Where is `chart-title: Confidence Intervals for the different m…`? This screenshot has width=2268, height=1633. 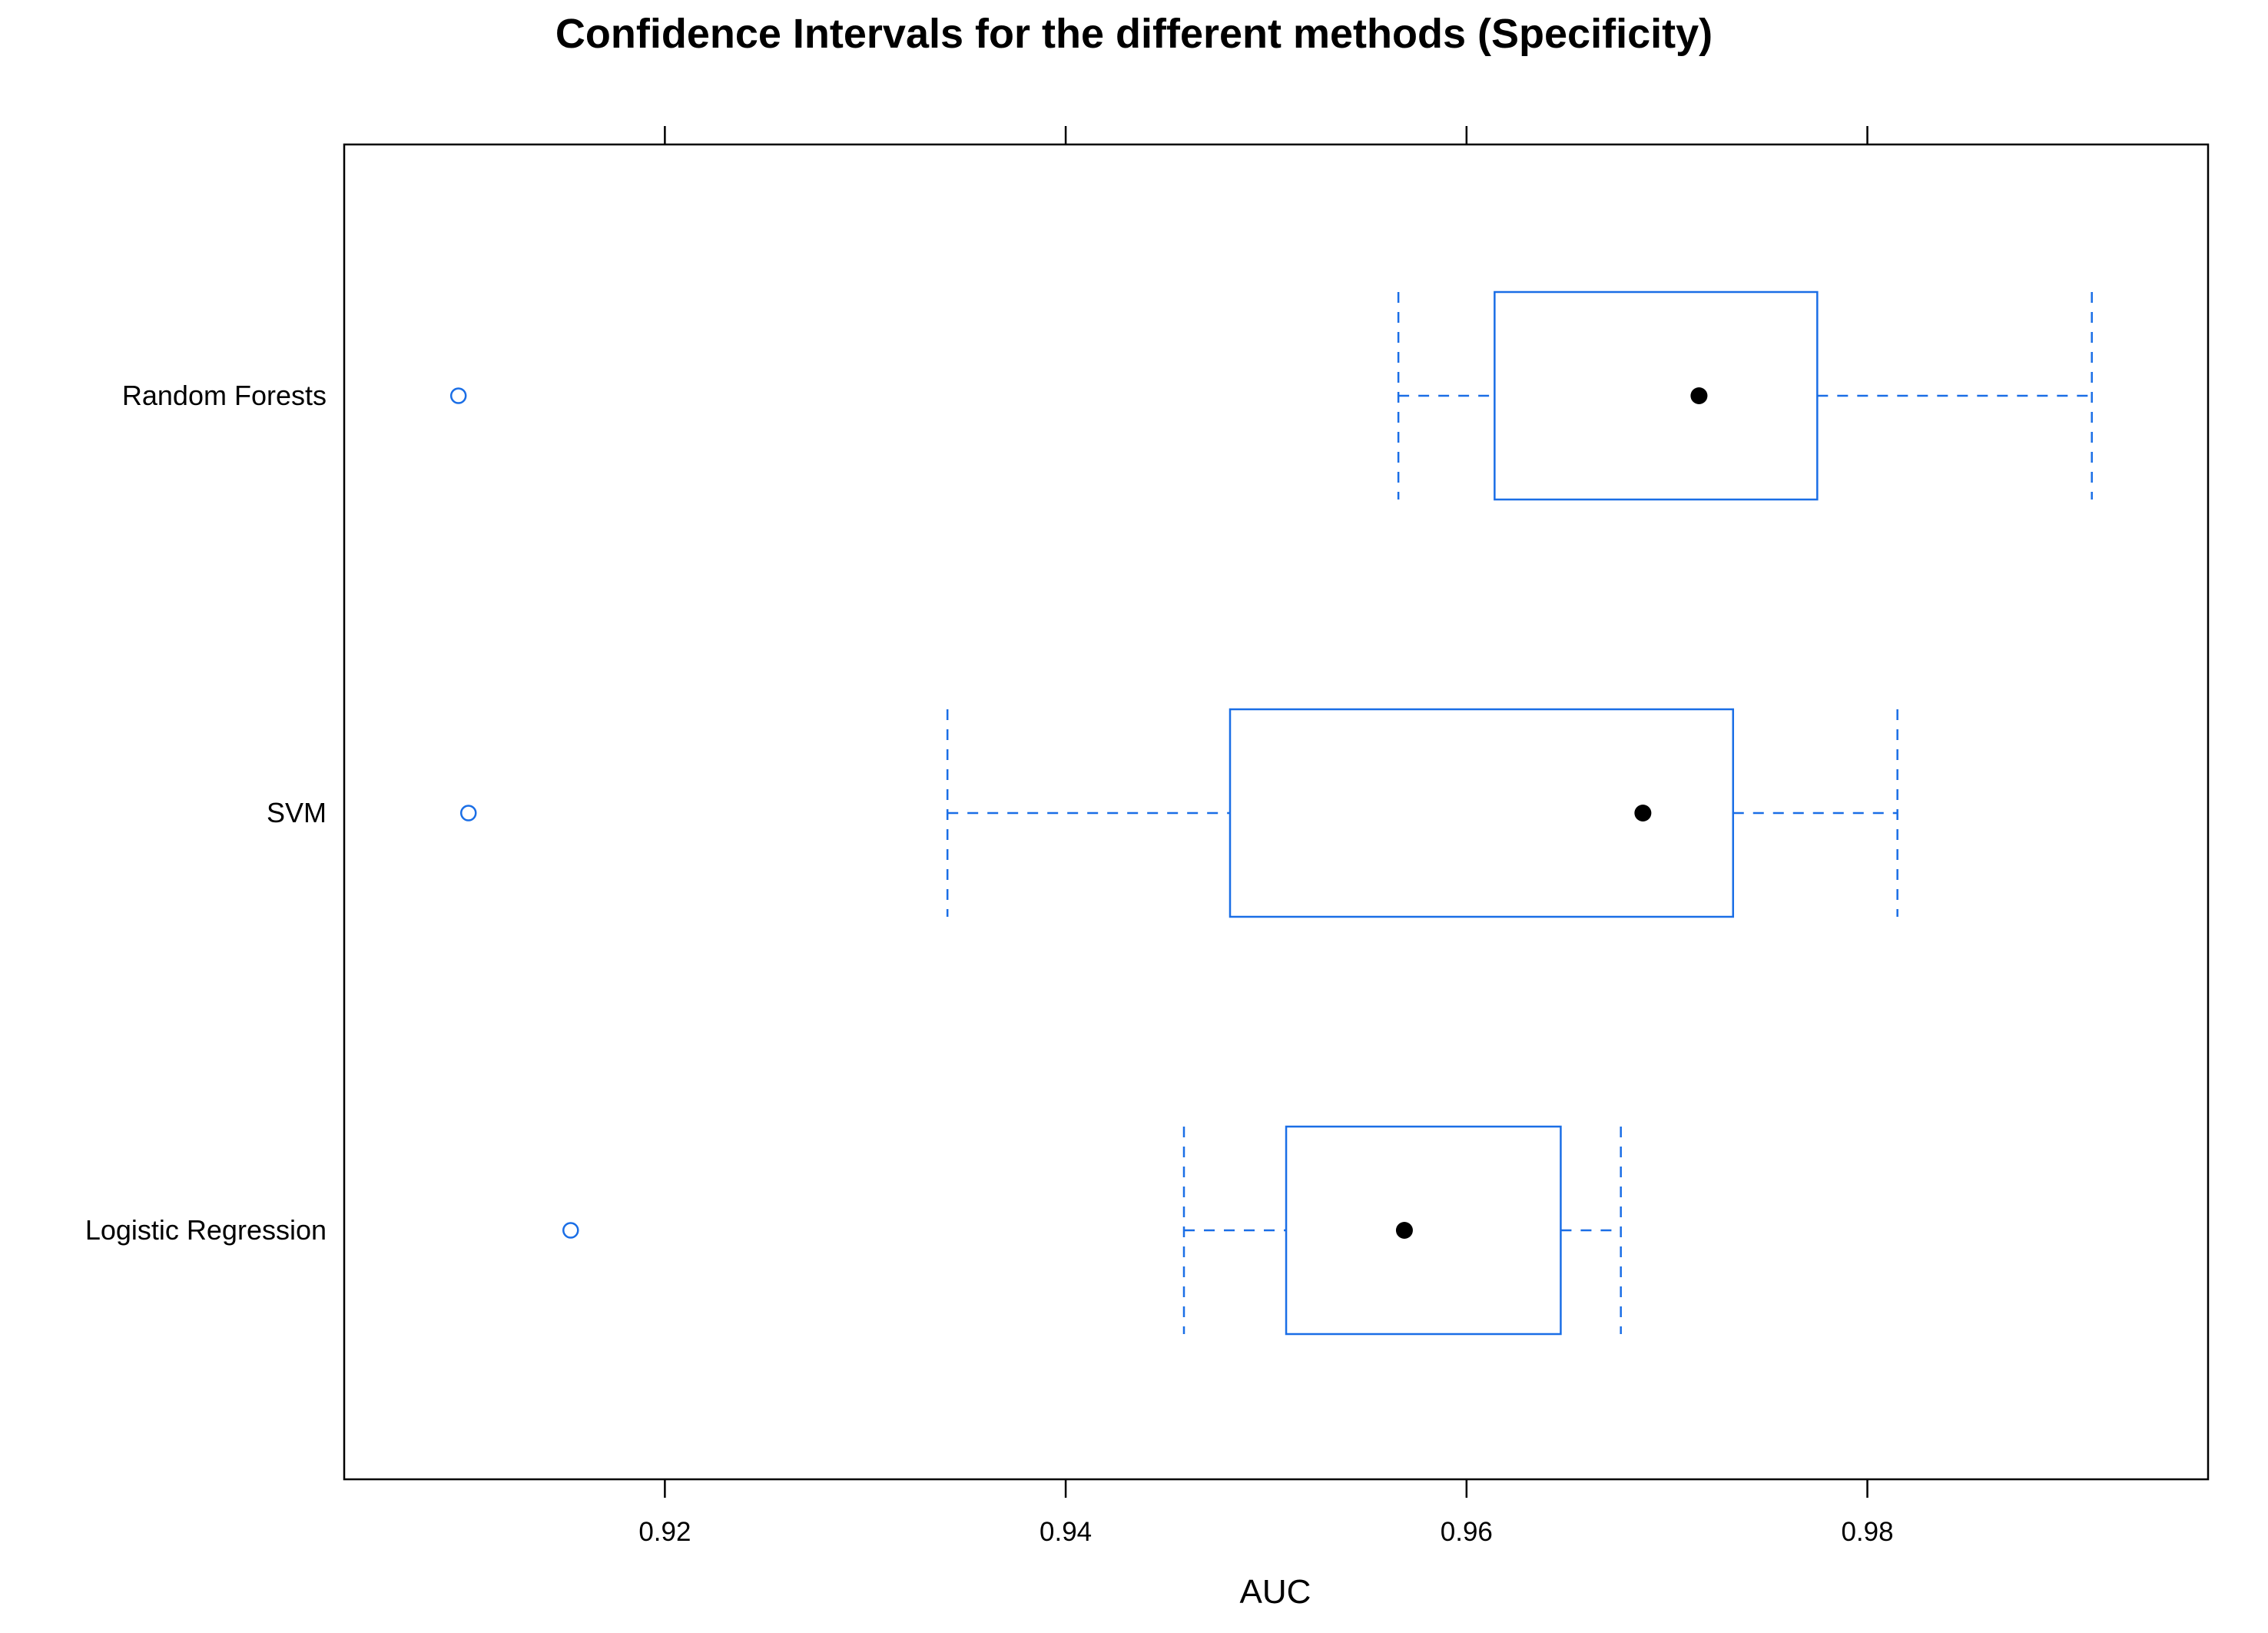 chart-title: Confidence Intervals for the different m… is located at coordinates (1134, 34).